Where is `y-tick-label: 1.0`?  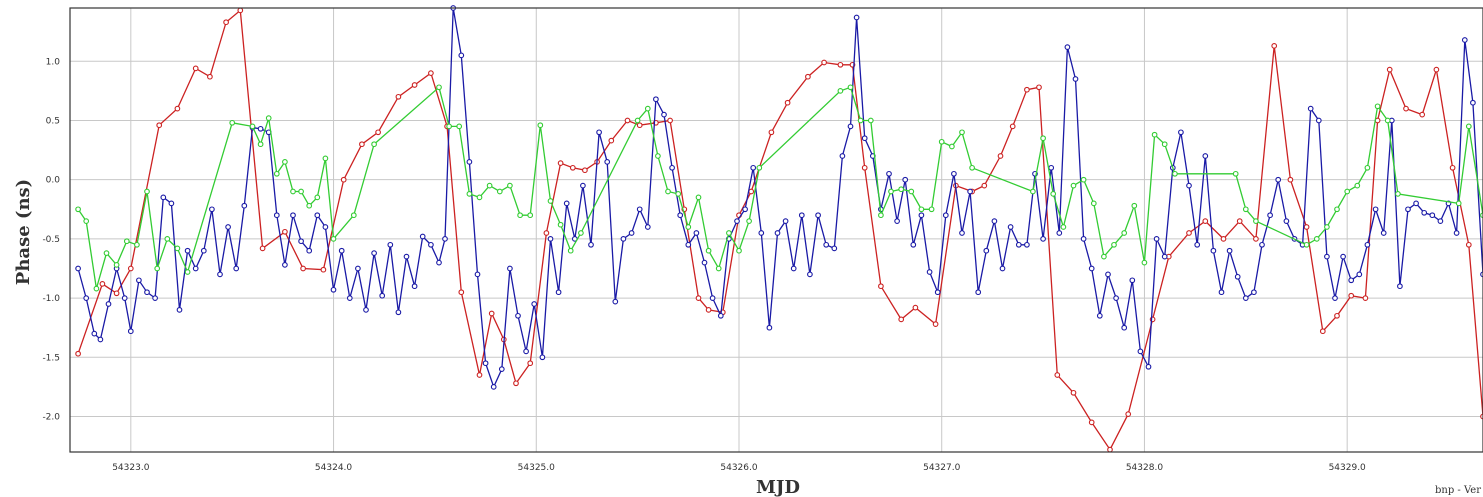 y-tick-label: 1.0 is located at coordinates (53, 62).